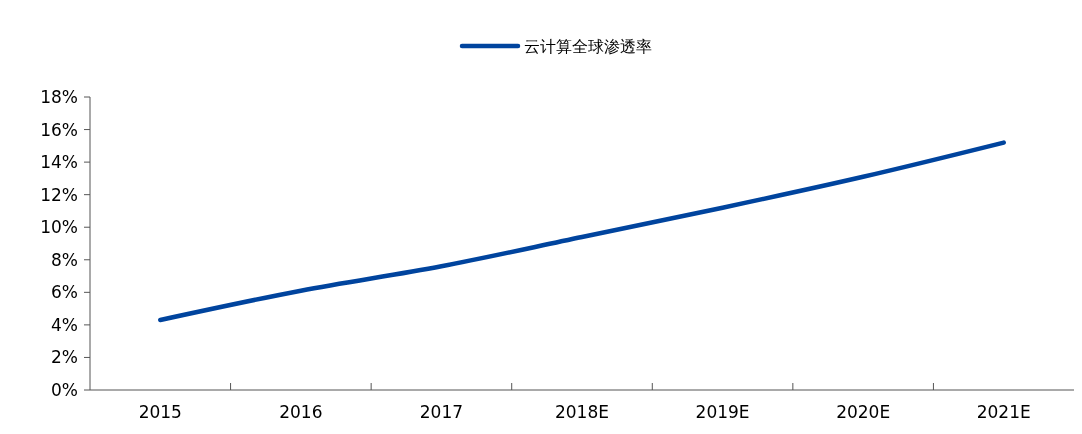 Image resolution: width=1082 pixels, height=434 pixels. What do you see at coordinates (1003, 412) in the screenshot?
I see `x-tick-label: 2021E` at bounding box center [1003, 412].